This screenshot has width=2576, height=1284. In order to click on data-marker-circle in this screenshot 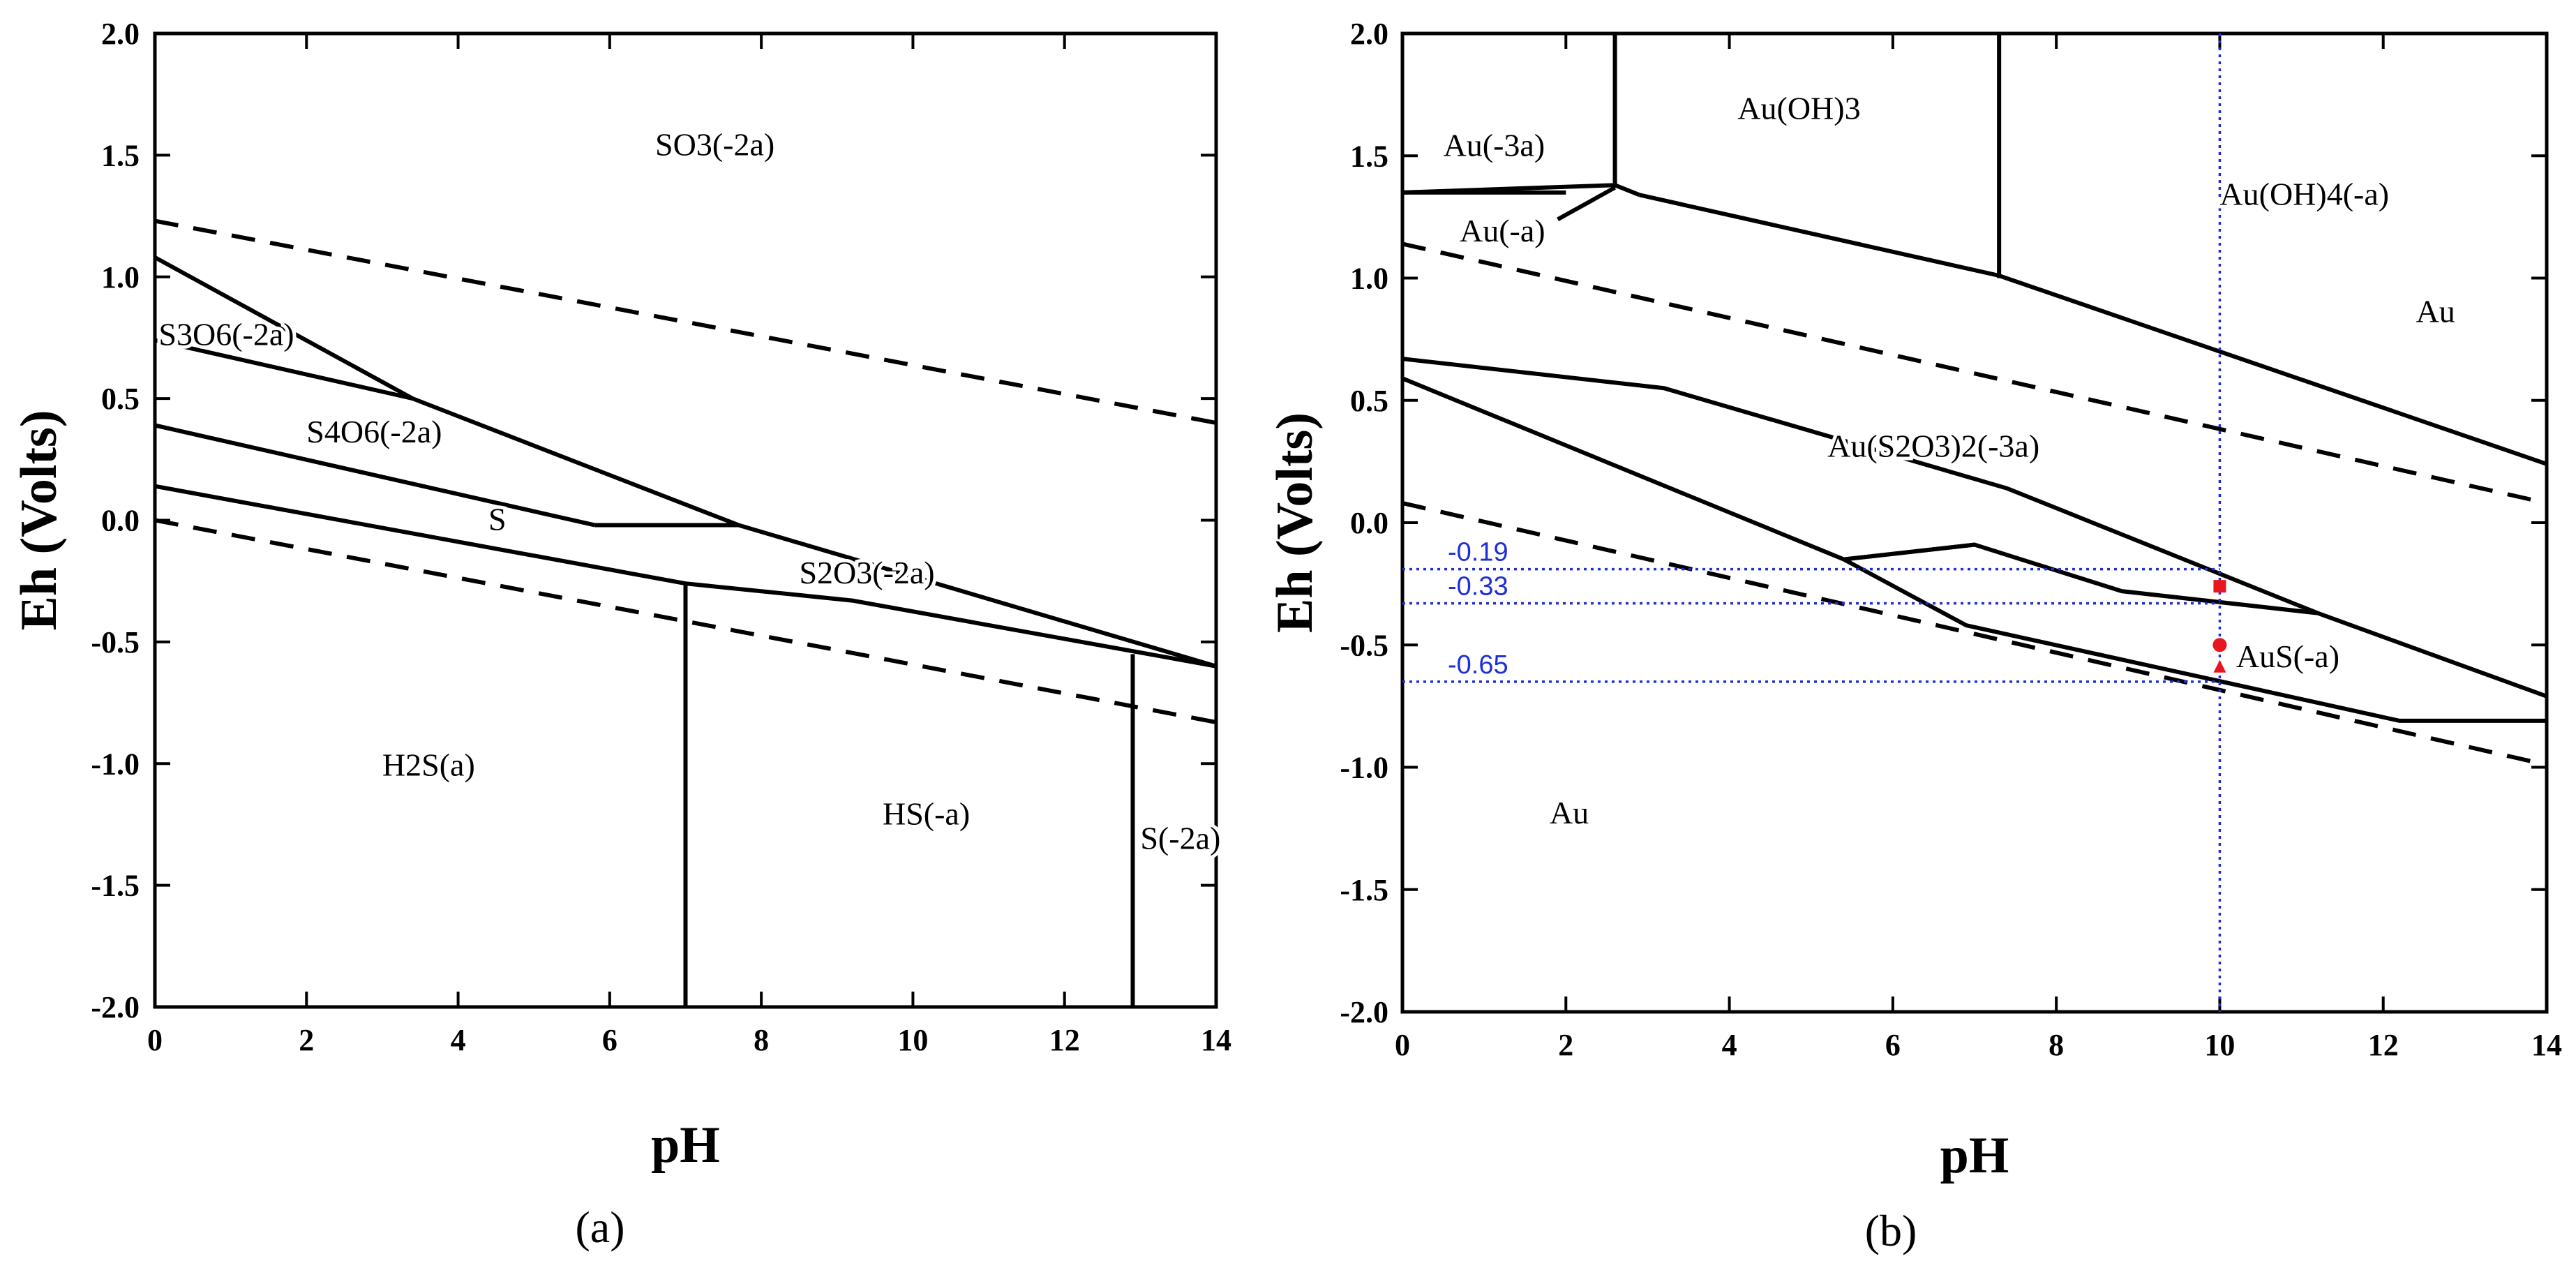, I will do `click(2219, 645)`.